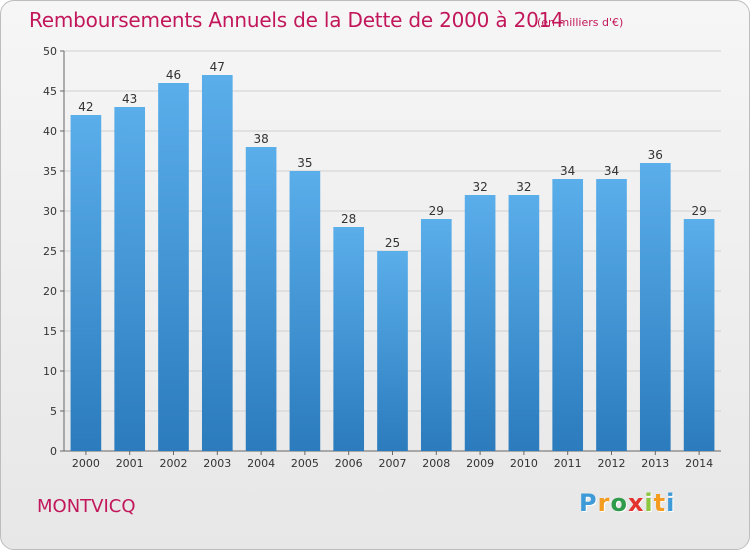 The height and width of the screenshot is (550, 750). What do you see at coordinates (304, 163) in the screenshot?
I see `bar-value-label: 35` at bounding box center [304, 163].